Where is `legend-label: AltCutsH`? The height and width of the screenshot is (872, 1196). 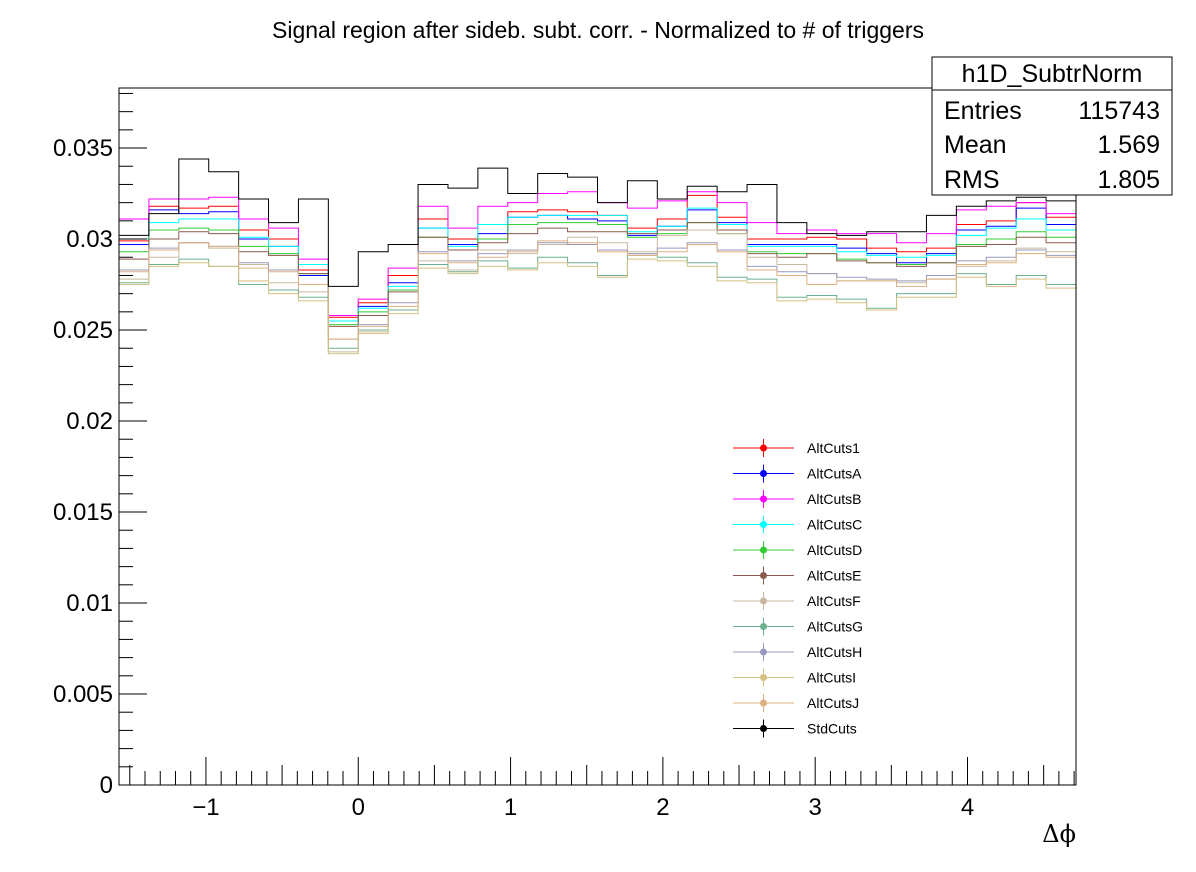
legend-label: AltCutsH is located at coordinates (834, 652).